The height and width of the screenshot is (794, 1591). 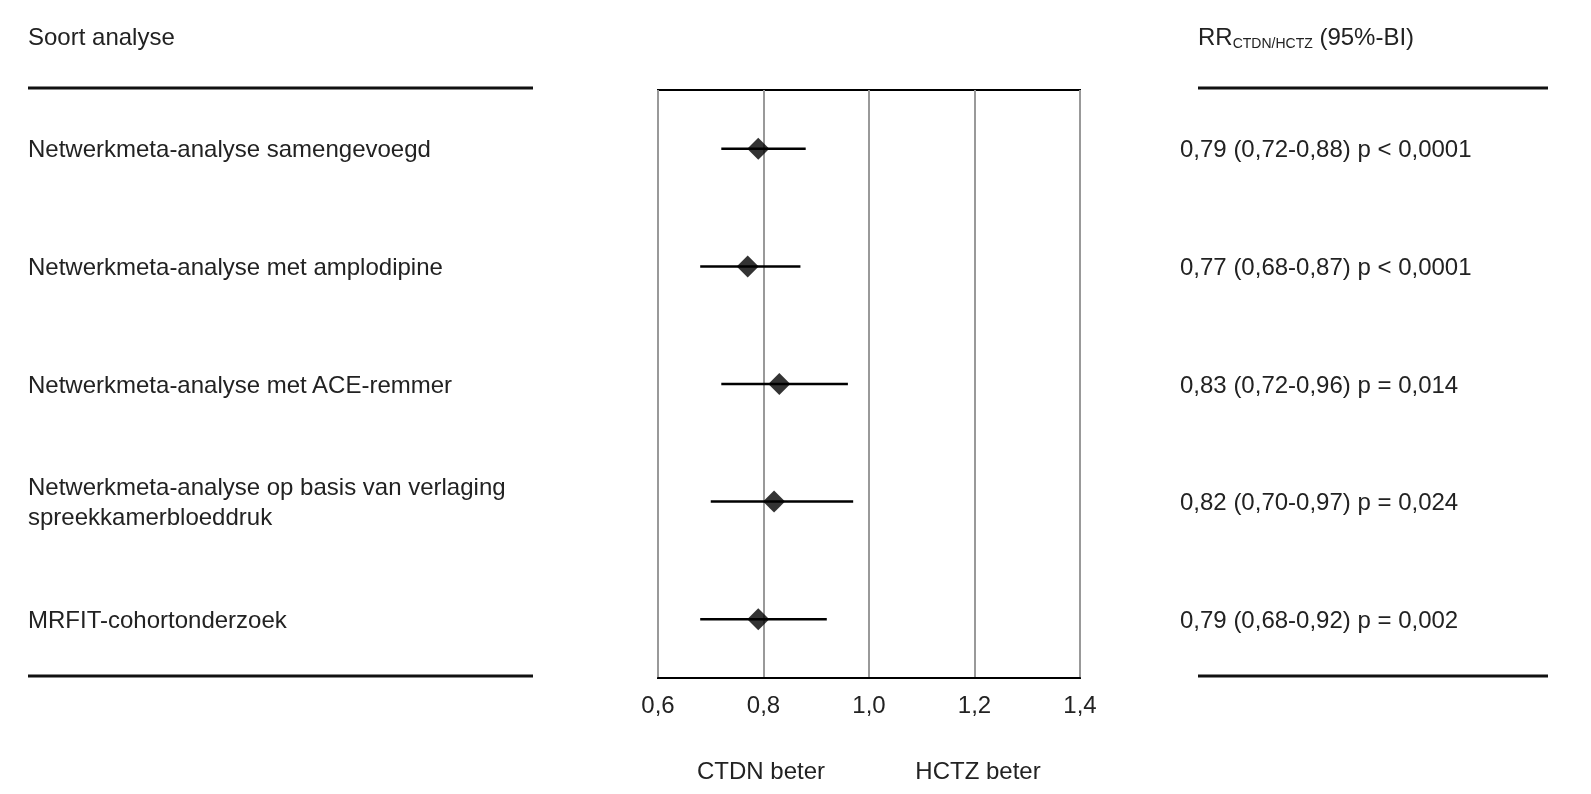 What do you see at coordinates (658, 704) in the screenshot?
I see `x-tick-label: 0,6` at bounding box center [658, 704].